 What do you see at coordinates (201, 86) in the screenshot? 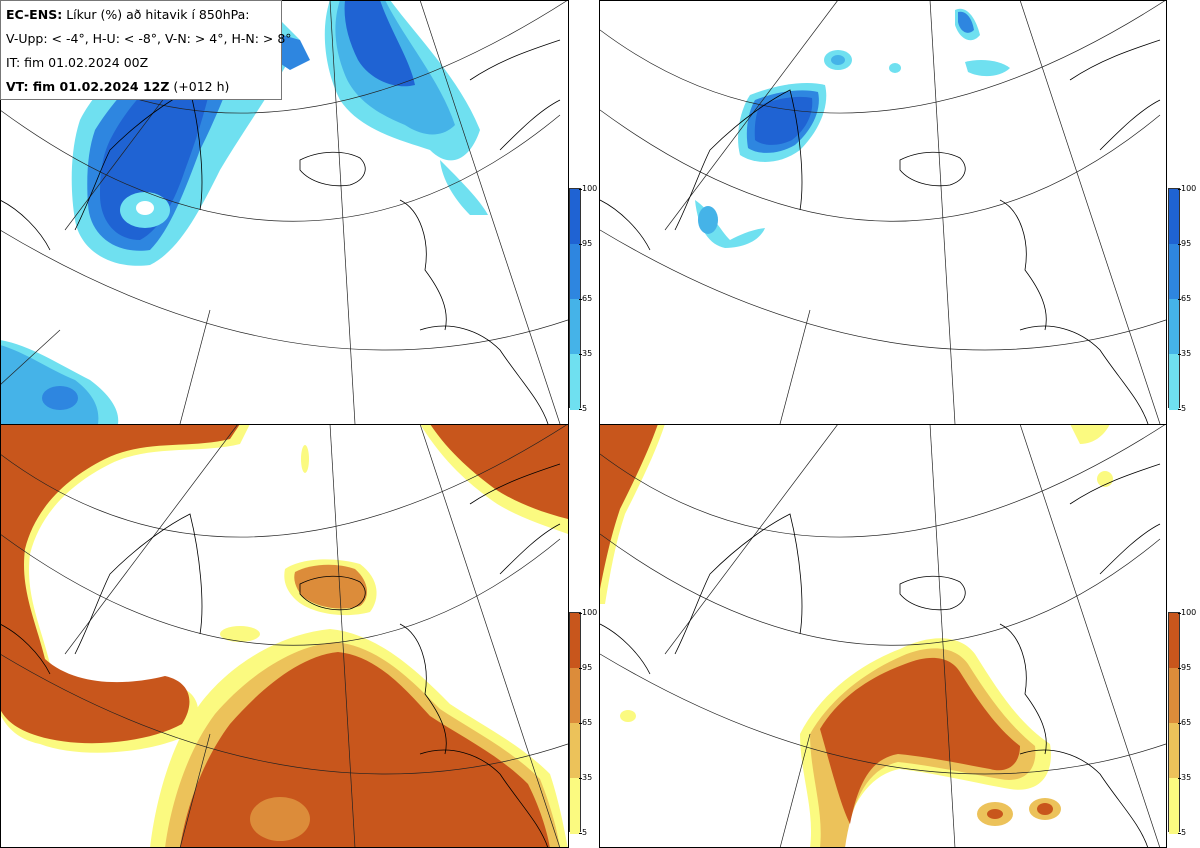
I see `lead-time: (+012 h)` at bounding box center [201, 86].